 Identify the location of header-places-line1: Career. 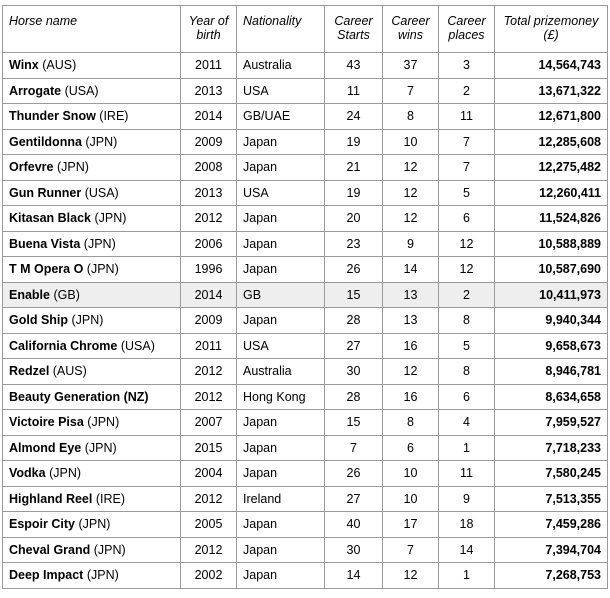
(466, 21).